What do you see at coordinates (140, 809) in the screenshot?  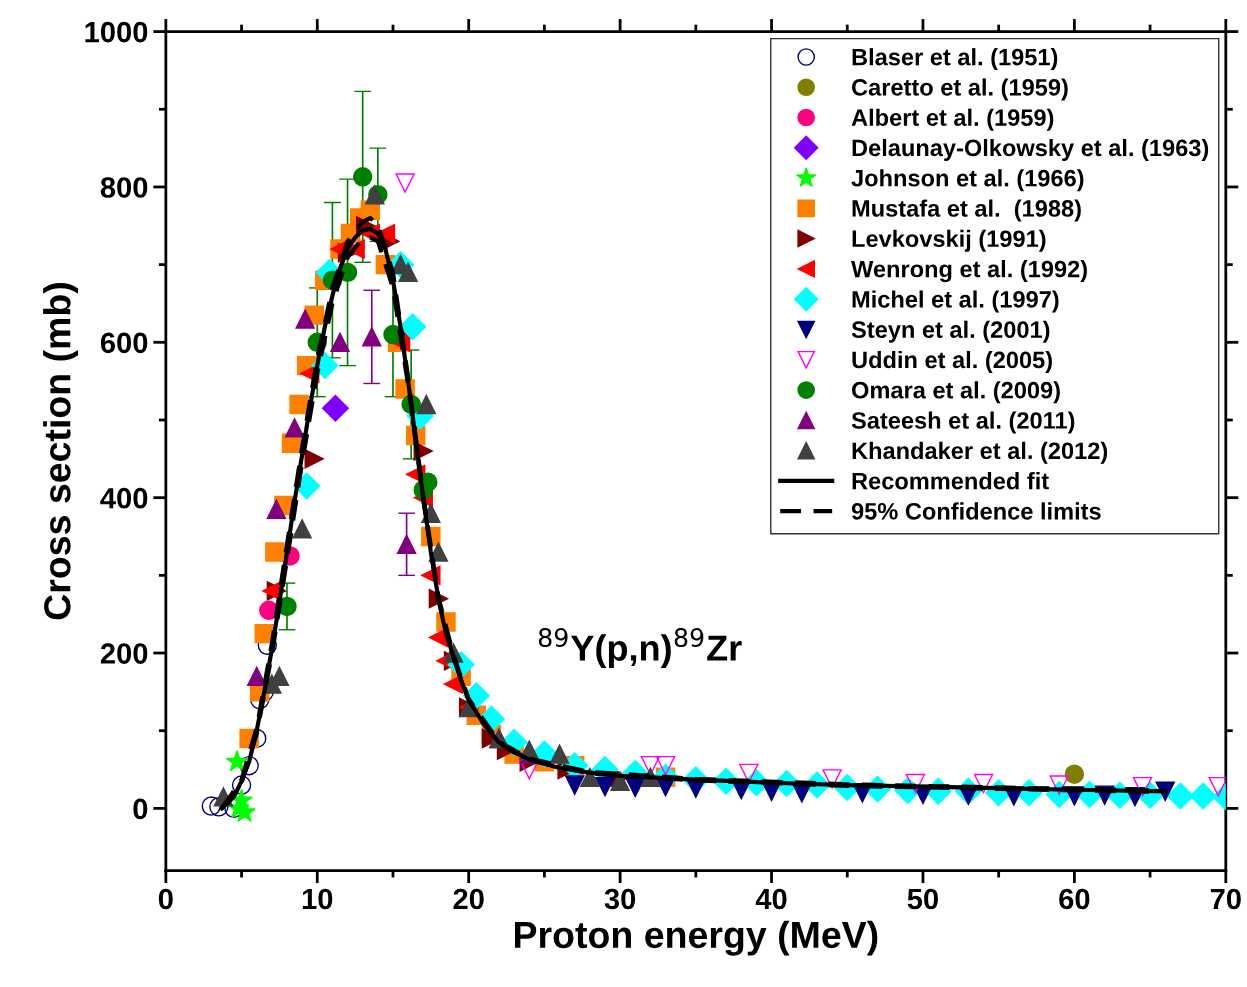 I see `y-tick-label: 0` at bounding box center [140, 809].